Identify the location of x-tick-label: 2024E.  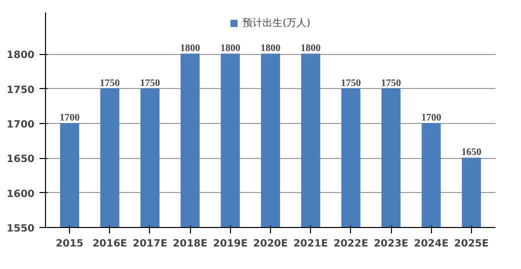
(431, 244).